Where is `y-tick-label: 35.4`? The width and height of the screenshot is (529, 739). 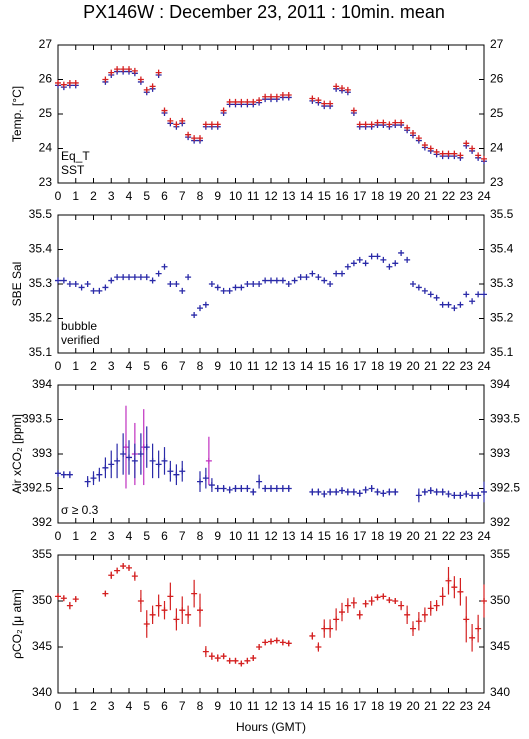 y-tick-label: 35.4 is located at coordinates (41, 249).